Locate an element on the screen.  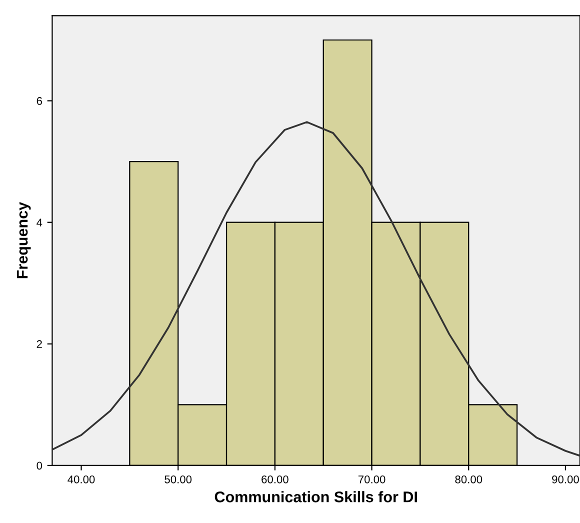
x-tick-label: 40.00 is located at coordinates (81, 479).